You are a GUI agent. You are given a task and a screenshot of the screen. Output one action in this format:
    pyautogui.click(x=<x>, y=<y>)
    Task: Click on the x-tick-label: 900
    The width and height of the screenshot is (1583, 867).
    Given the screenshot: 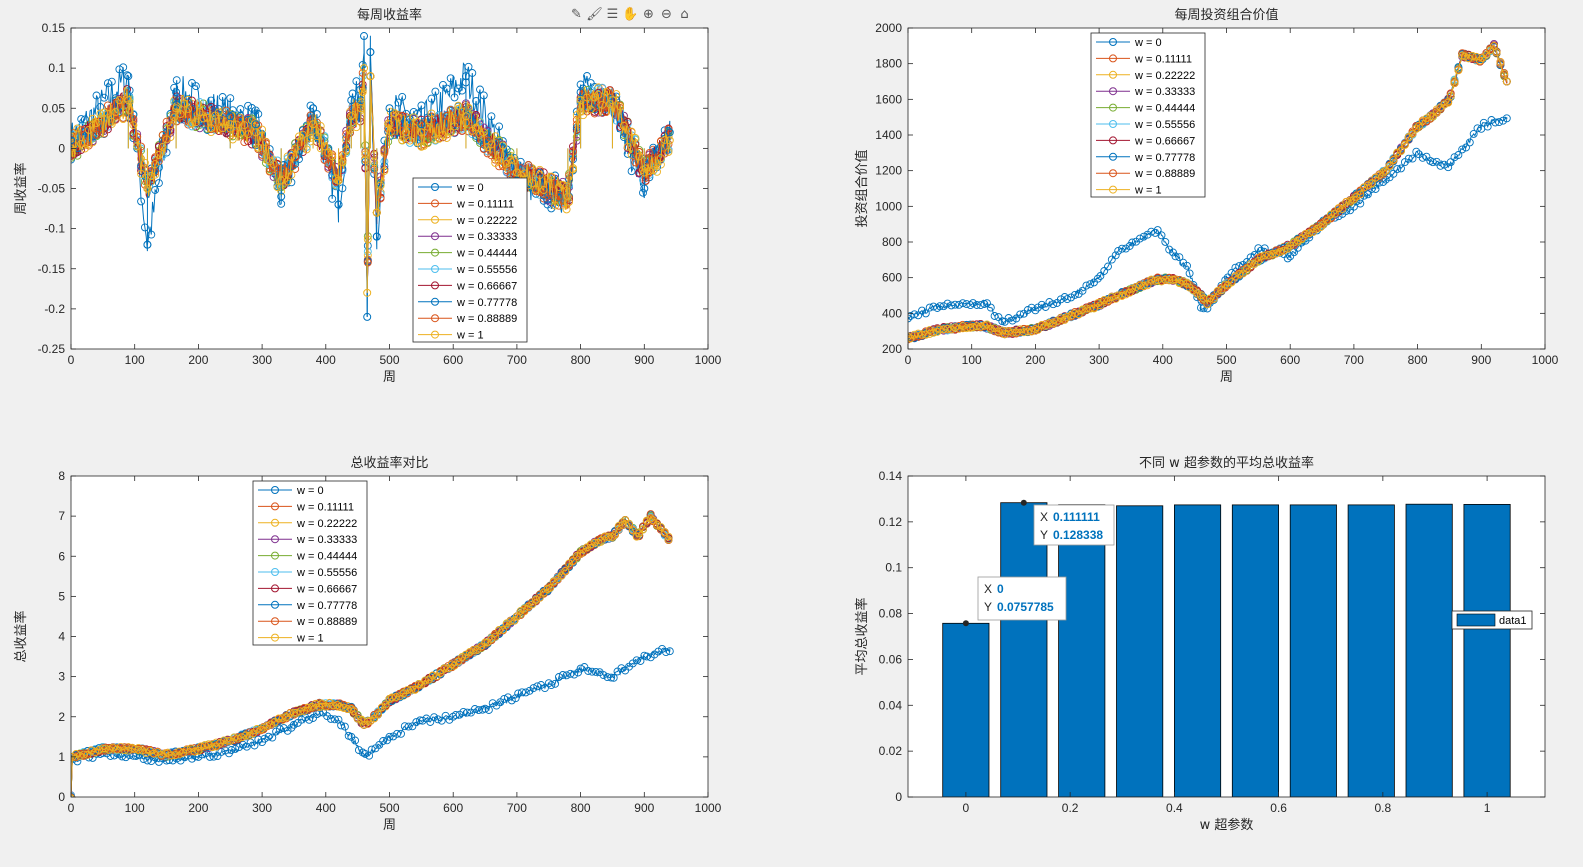 What is the action you would take?
    pyautogui.click(x=1481, y=360)
    